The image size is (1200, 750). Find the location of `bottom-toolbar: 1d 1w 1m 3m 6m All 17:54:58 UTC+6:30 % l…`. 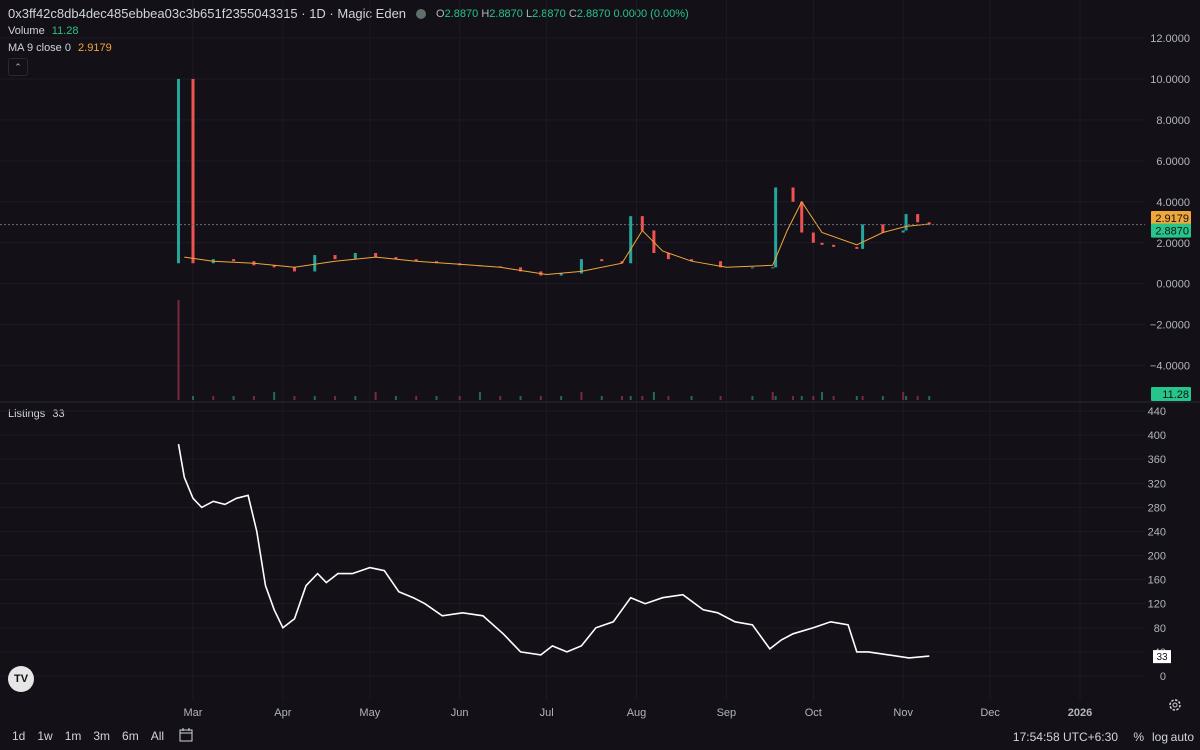

bottom-toolbar: 1d 1w 1m 3m 6m All 17:54:58 UTC+6:30 % l… is located at coordinates (600, 736).